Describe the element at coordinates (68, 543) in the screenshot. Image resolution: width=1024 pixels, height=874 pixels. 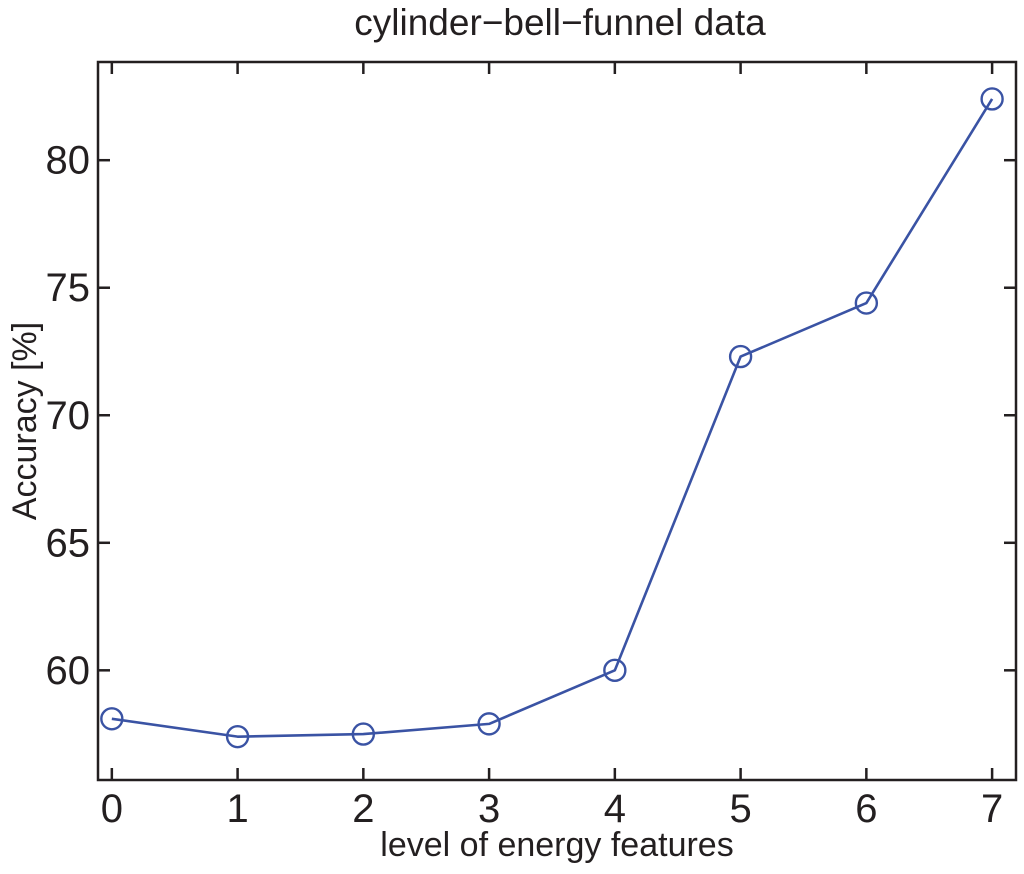
I see `y-tick-label: 65` at that location.